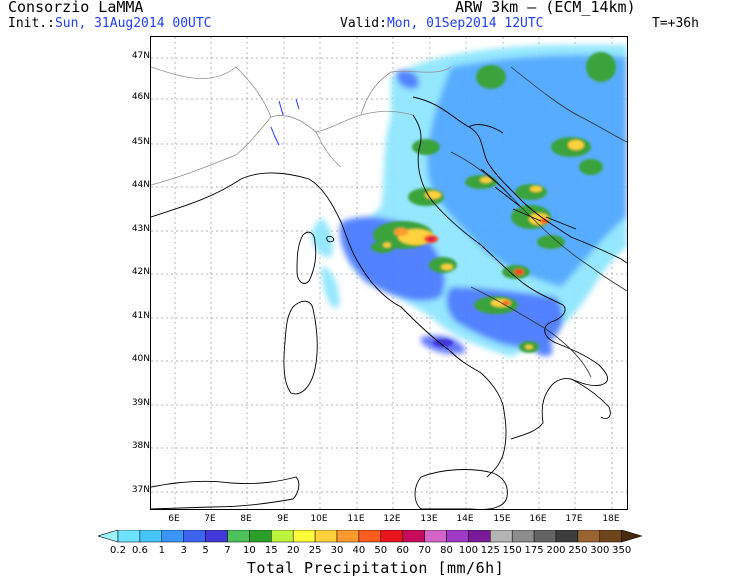 The width and height of the screenshot is (751, 580). What do you see at coordinates (140, 56) in the screenshot?
I see `lat-label: 47N` at bounding box center [140, 56].